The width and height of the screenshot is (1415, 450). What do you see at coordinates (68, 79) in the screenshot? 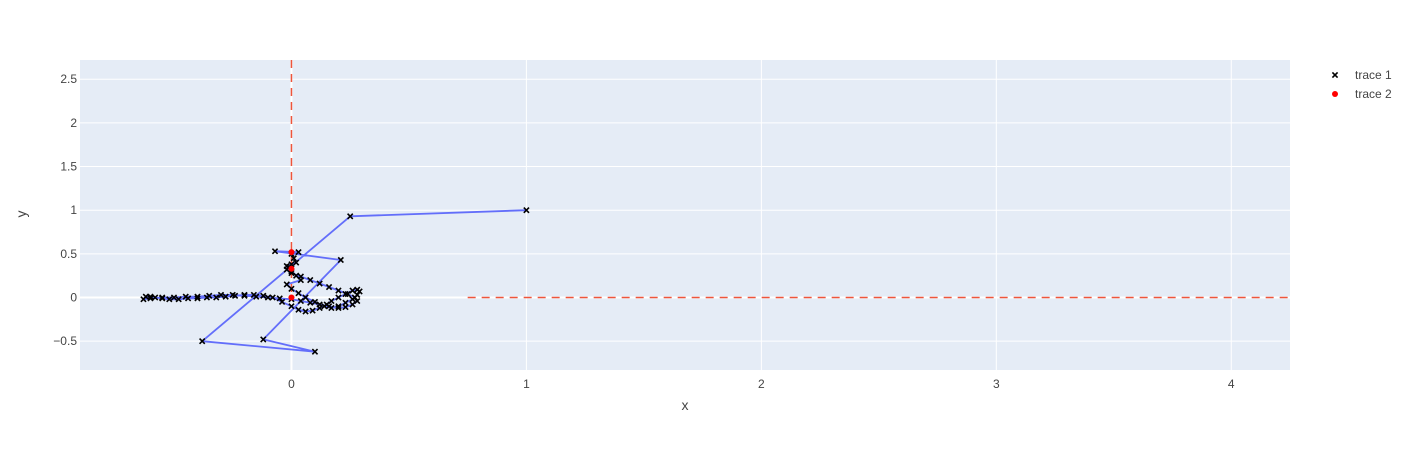
I see `y-tick-label: 2.5` at bounding box center [68, 79].